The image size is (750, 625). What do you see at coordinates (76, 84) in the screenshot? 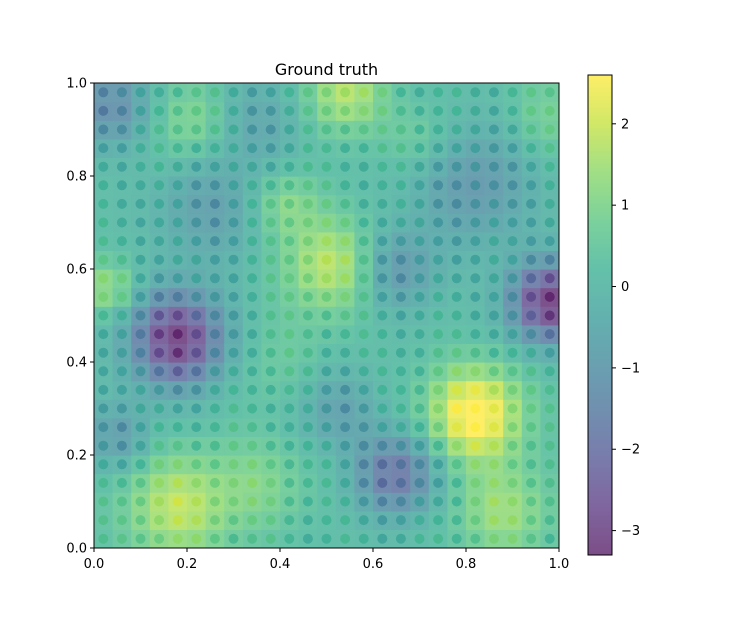
I see `y-tick-label: 1.0` at bounding box center [76, 84].